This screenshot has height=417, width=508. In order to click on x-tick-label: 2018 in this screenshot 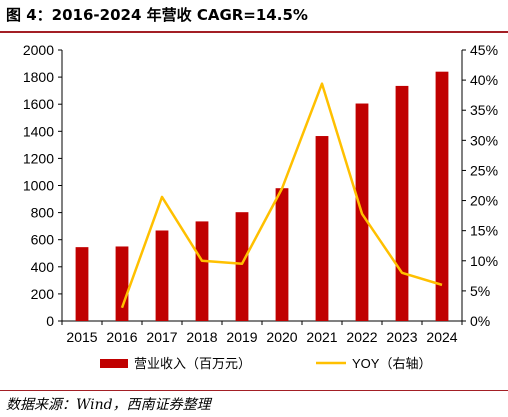, I will do `click(201, 337)`.